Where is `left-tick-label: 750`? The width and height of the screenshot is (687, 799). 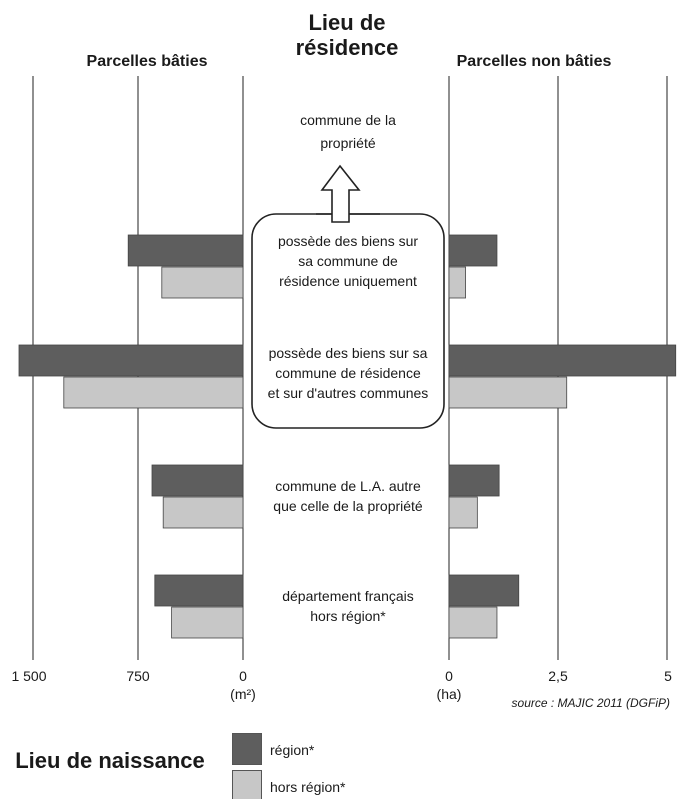
left-tick-label: 750 is located at coordinates (138, 676).